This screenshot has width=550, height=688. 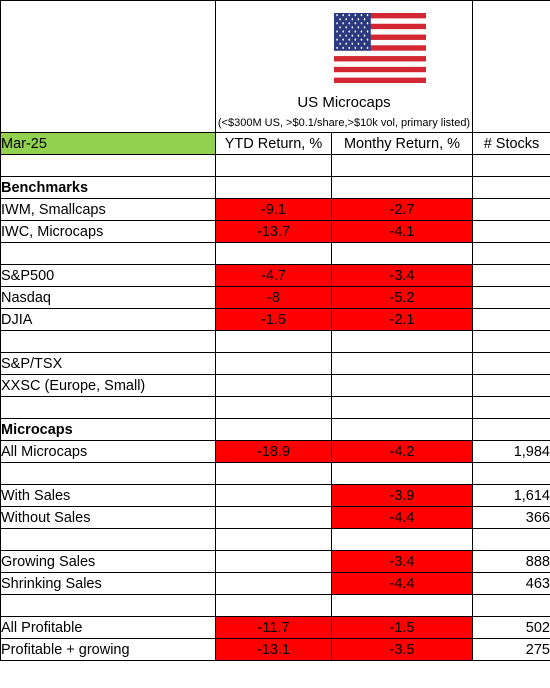 What do you see at coordinates (273, 275) in the screenshot?
I see `ytd-return-cell: -4.7` at bounding box center [273, 275].